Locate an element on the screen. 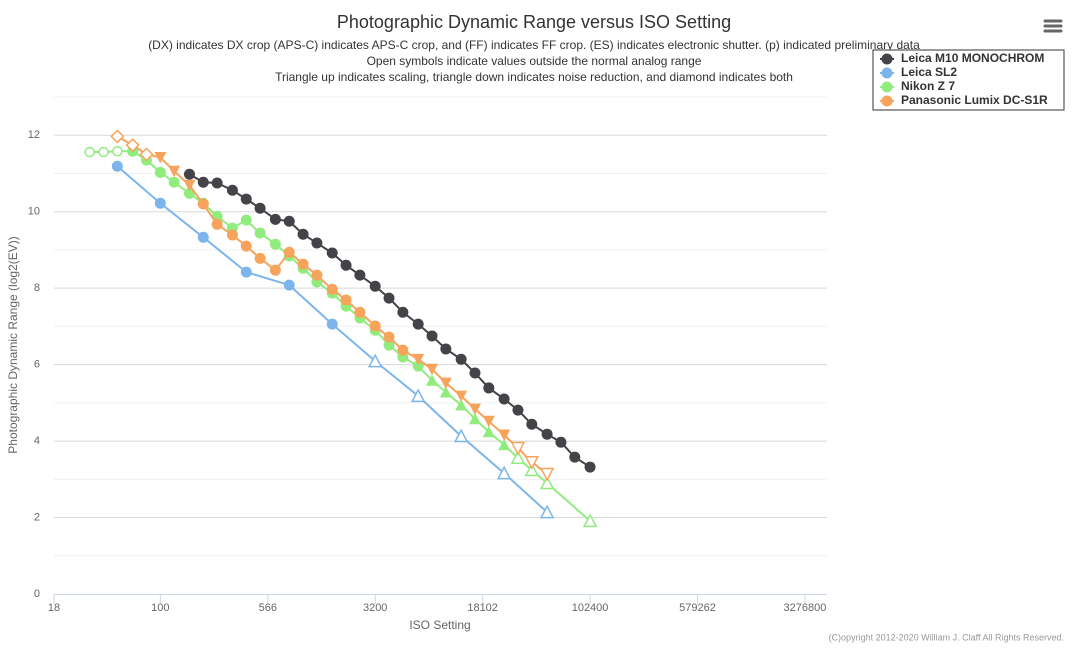  legend-label: Nikon Z 7 is located at coordinates (928, 86).